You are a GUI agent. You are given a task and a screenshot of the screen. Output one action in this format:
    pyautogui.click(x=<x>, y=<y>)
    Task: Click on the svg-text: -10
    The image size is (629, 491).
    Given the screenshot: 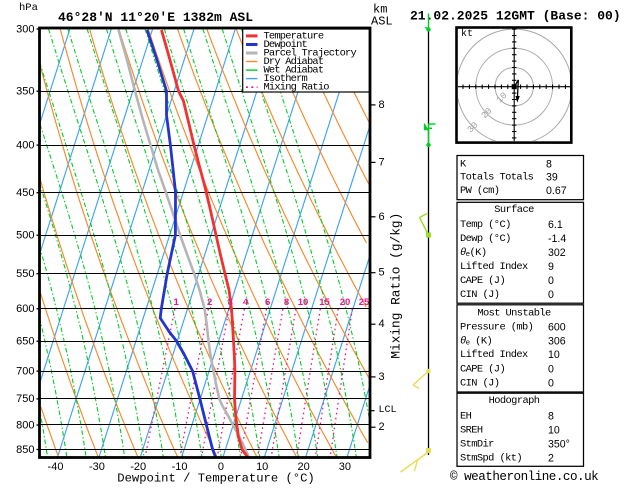 What is the action you would take?
    pyautogui.click(x=180, y=467)
    